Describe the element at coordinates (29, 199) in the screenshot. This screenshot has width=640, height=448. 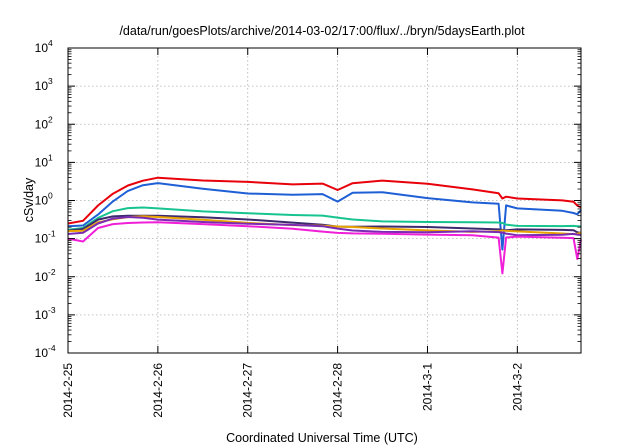
I see `y-axis-label: cSv/day` at that location.